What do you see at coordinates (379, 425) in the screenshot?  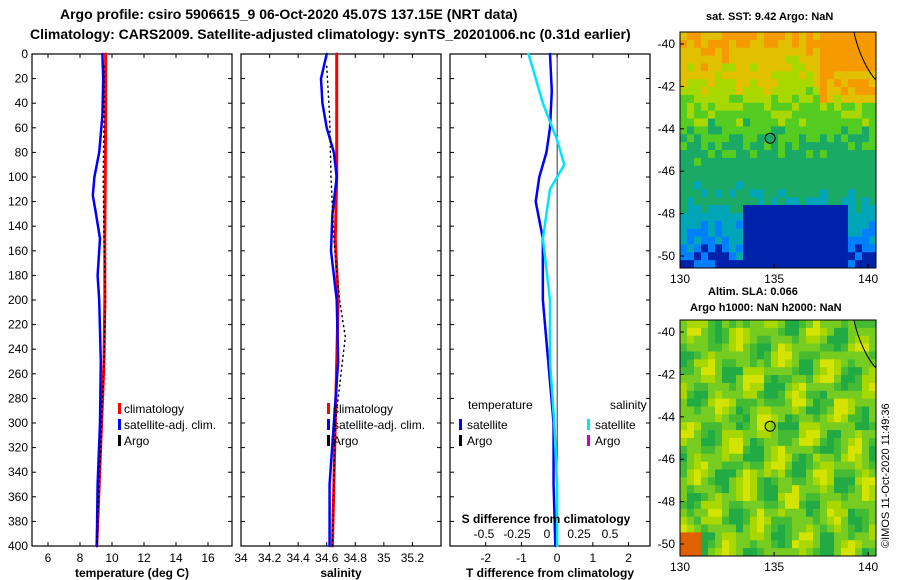 I see `legend-label-salinity: satellite-adj. clim.` at bounding box center [379, 425].